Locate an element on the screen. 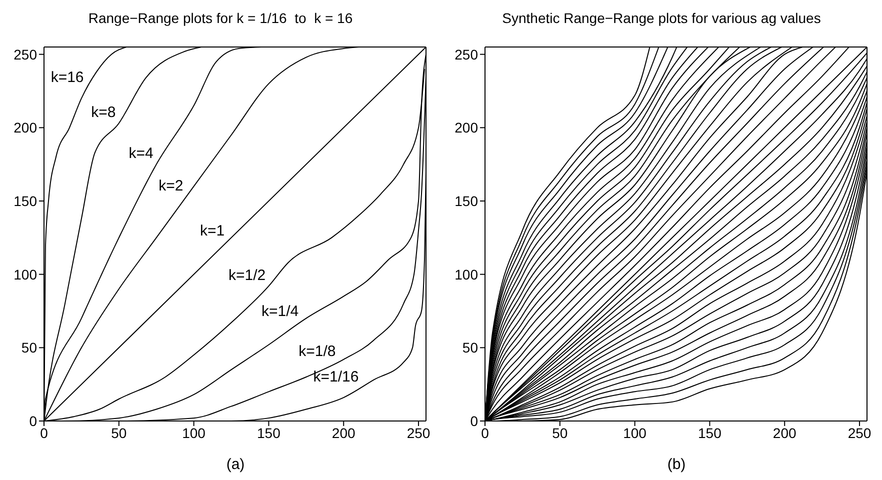  series-label: k=2 is located at coordinates (171, 185).